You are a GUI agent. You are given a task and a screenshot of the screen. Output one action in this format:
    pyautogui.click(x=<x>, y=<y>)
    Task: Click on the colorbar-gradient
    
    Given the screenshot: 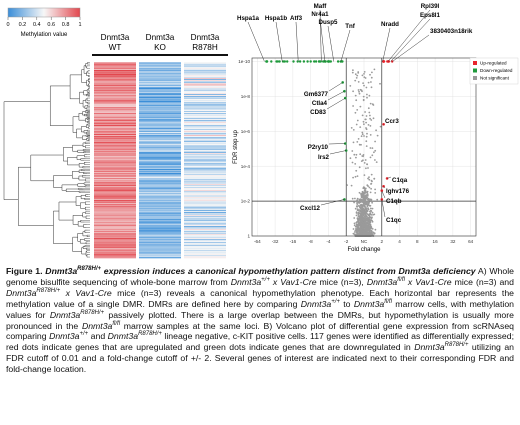 What is the action you would take?
    pyautogui.click(x=44, y=12)
    